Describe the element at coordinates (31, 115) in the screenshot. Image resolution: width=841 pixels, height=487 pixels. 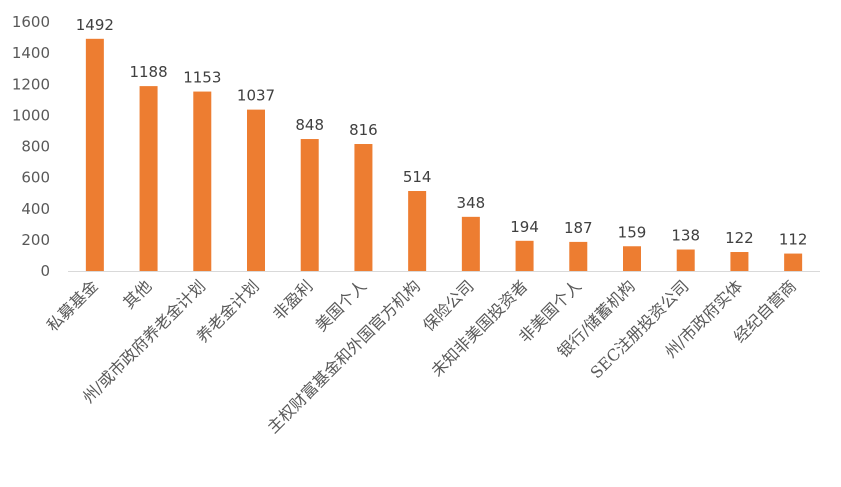
I see `y-tick-label: 1000` at that location.